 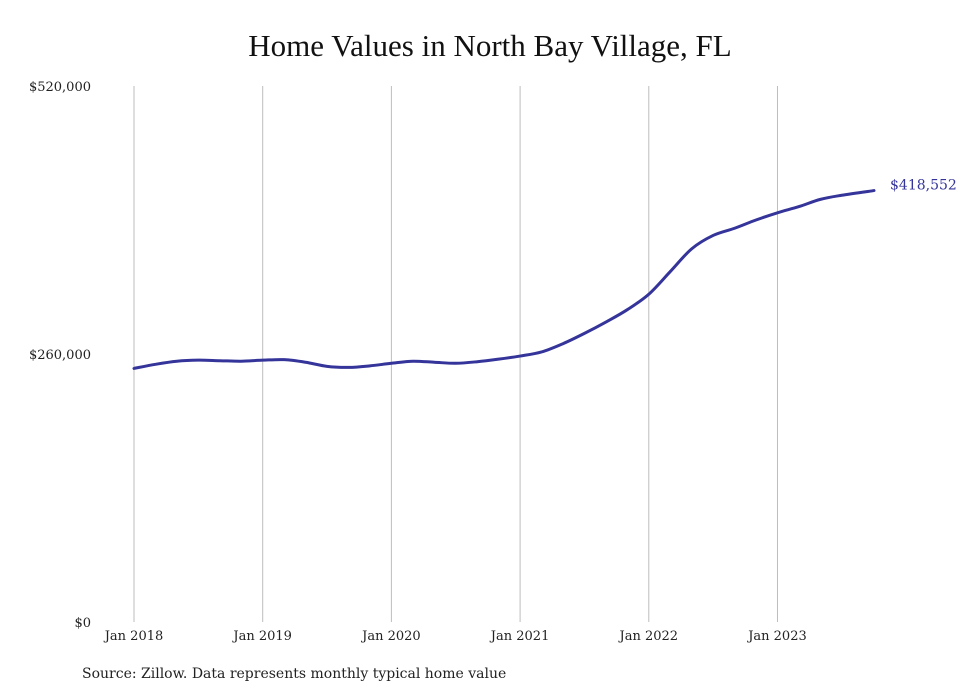 I want to click on x-tick-label: Jan 2023, so click(x=776, y=636).